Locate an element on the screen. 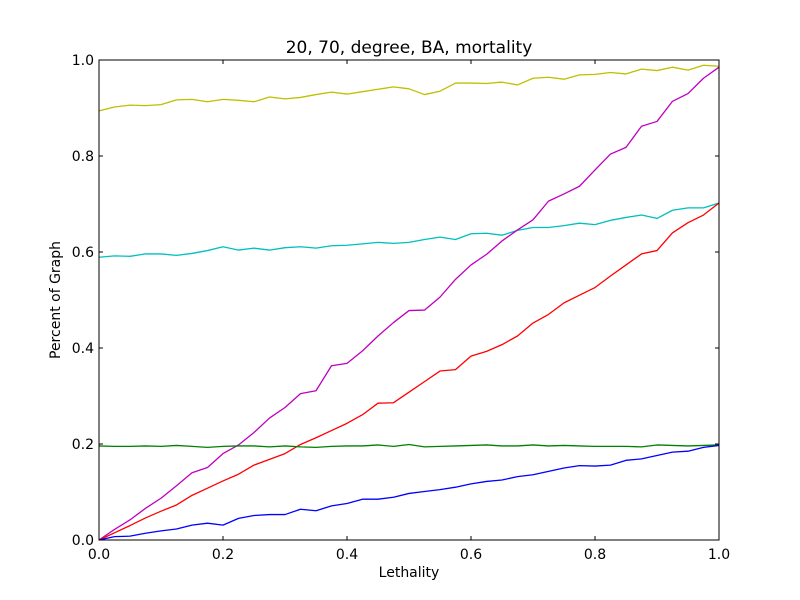 The width and height of the screenshot is (800, 600). x-axis-label: Lethality is located at coordinates (409, 573).